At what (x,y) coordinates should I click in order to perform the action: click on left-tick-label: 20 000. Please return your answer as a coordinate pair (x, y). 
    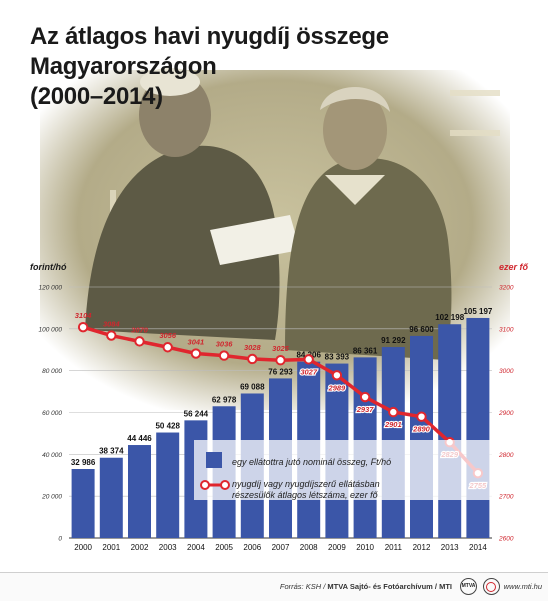
    Looking at the image, I should click on (51, 497).